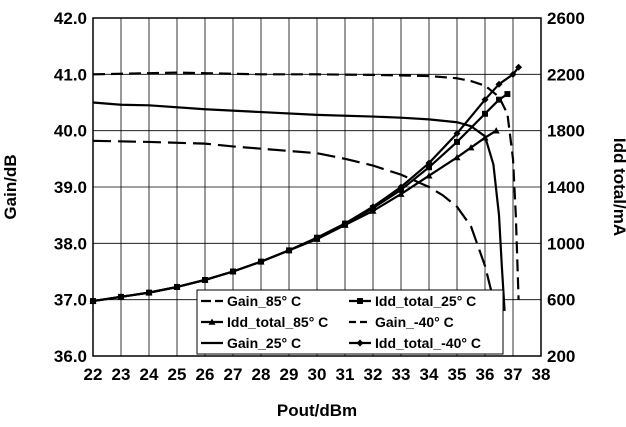 Image resolution: width=626 pixels, height=427 pixels. I want to click on x-tick-label: 25, so click(177, 374).